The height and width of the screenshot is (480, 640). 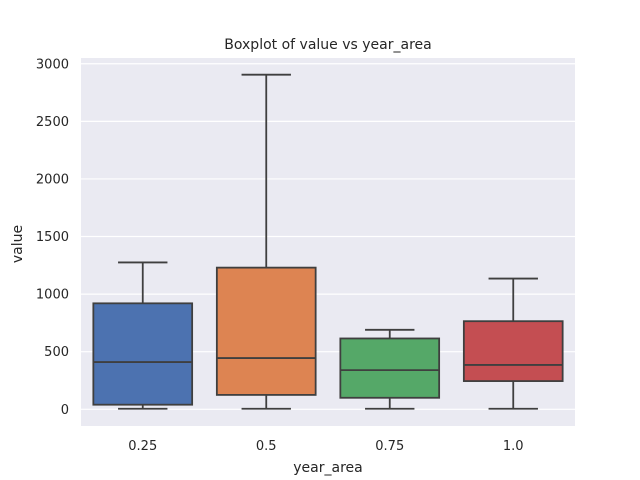 I want to click on box-0.75, so click(x=390, y=369).